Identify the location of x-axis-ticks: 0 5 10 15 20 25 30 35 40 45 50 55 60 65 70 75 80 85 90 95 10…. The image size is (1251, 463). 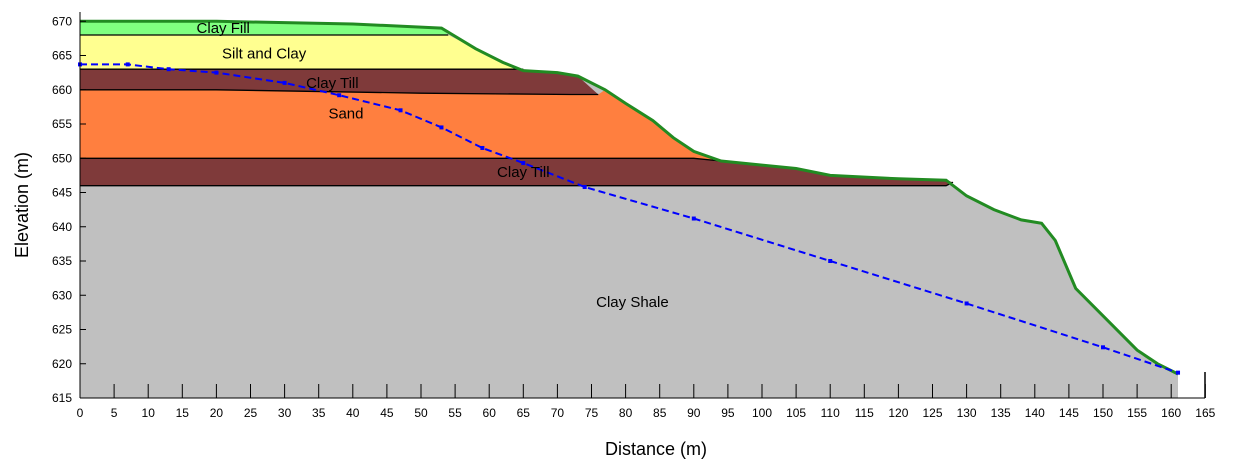
(646, 402).